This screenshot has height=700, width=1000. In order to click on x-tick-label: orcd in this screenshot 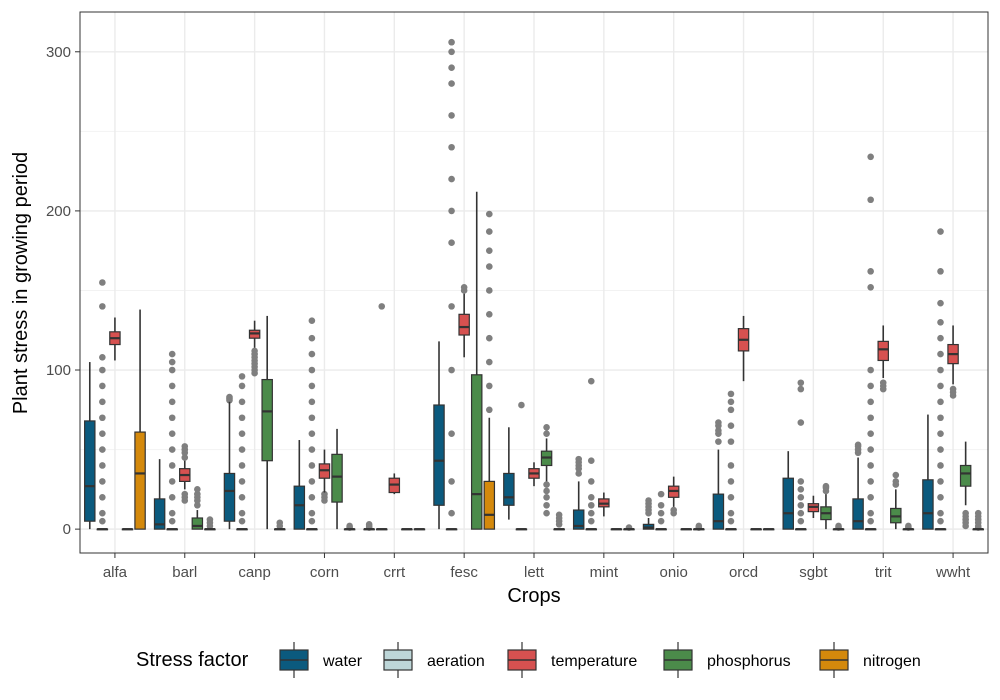, I will do `click(743, 572)`.